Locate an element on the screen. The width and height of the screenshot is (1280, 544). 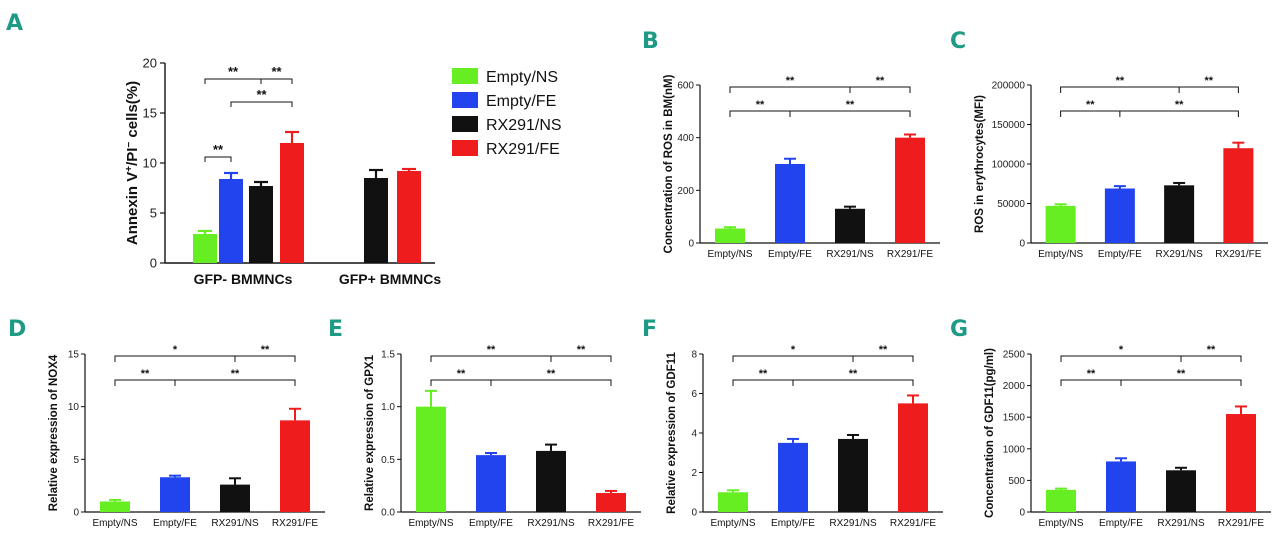
y-tick-label: 2500 is located at coordinates (1014, 355).